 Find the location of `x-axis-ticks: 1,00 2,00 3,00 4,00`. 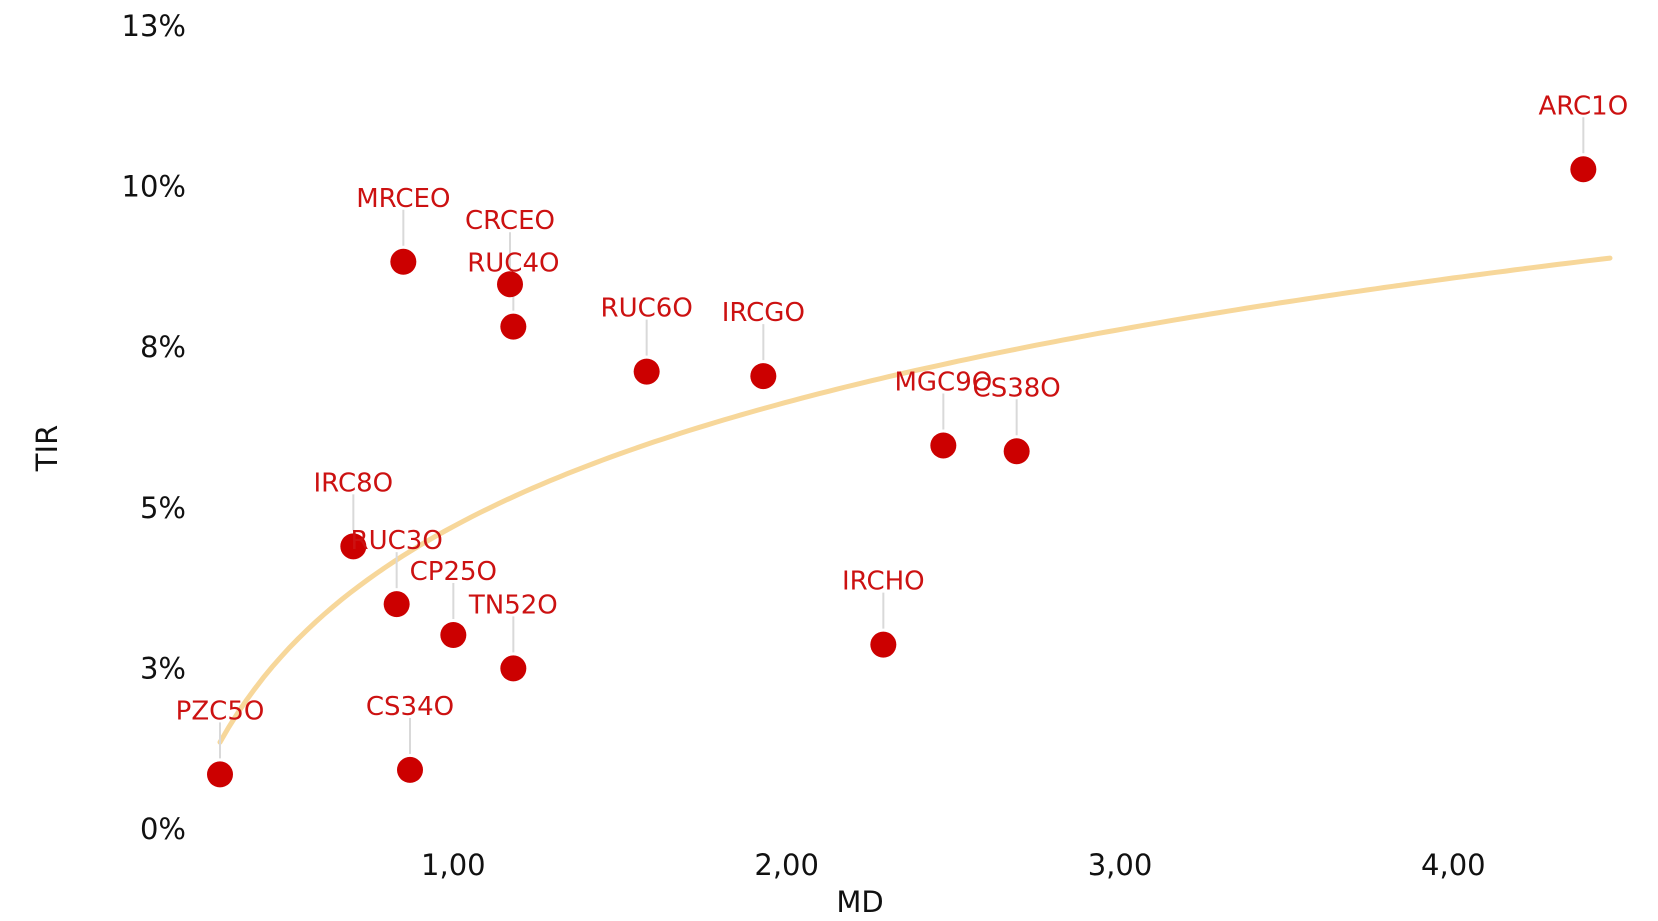

x-axis-ticks: 1,00 2,00 3,00 4,00 is located at coordinates (953, 865).